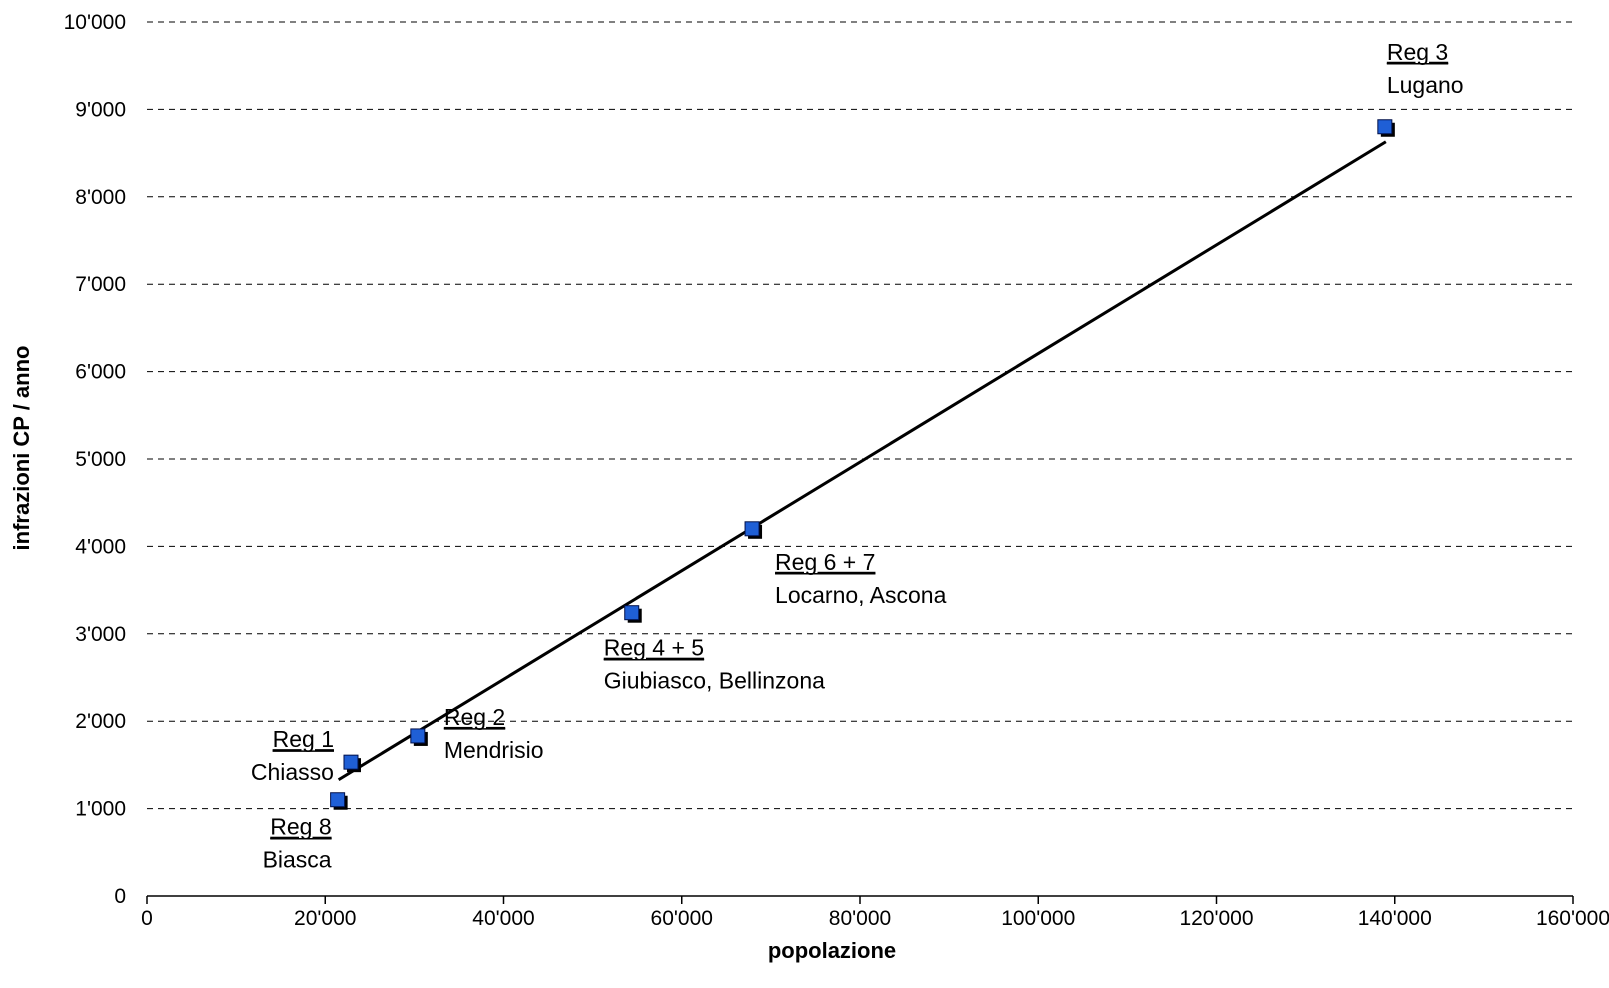 This screenshot has height=988, width=1609. I want to click on y-tick-label: 5'000, so click(100, 459).